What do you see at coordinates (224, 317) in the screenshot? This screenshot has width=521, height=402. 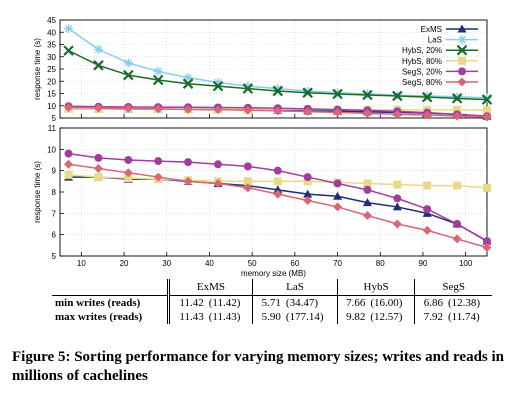 I see `table-cell-reads: (11.43)` at bounding box center [224, 317].